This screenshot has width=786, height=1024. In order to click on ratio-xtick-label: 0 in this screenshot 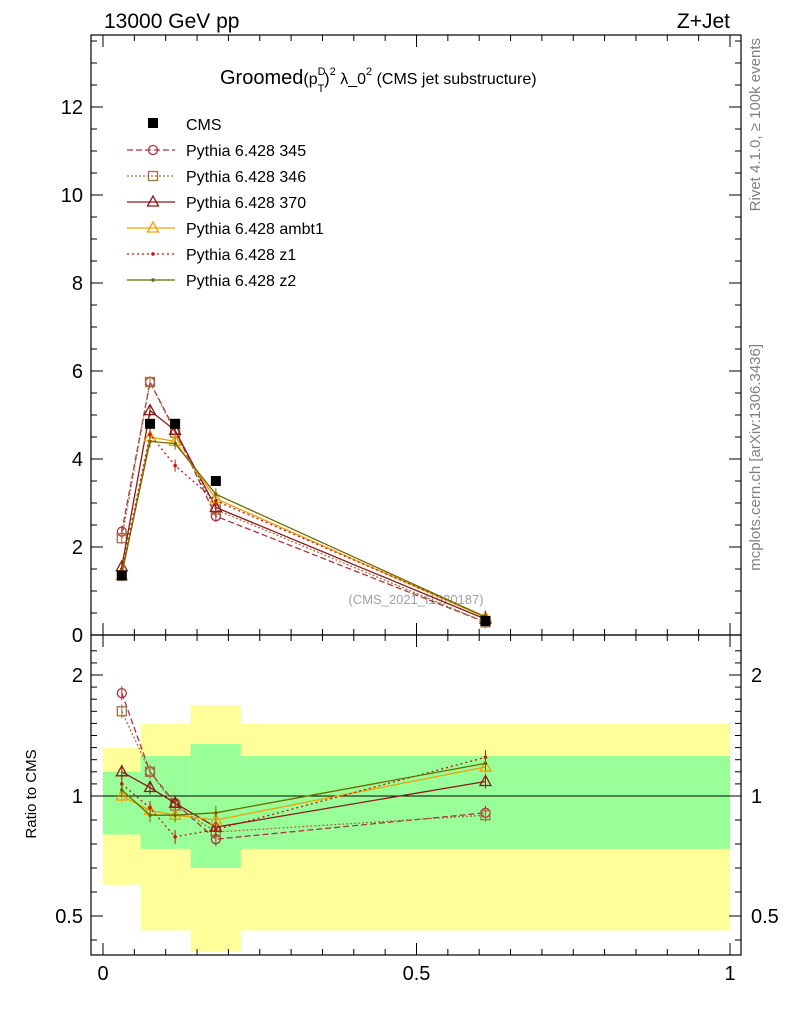, I will do `click(102, 974)`.